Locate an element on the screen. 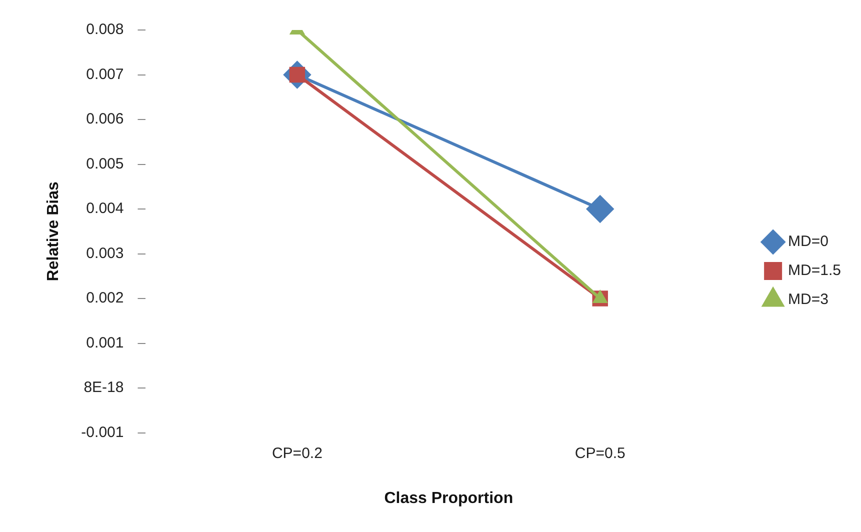 The width and height of the screenshot is (861, 532). y-tick-label: 0.006 is located at coordinates (105, 119).